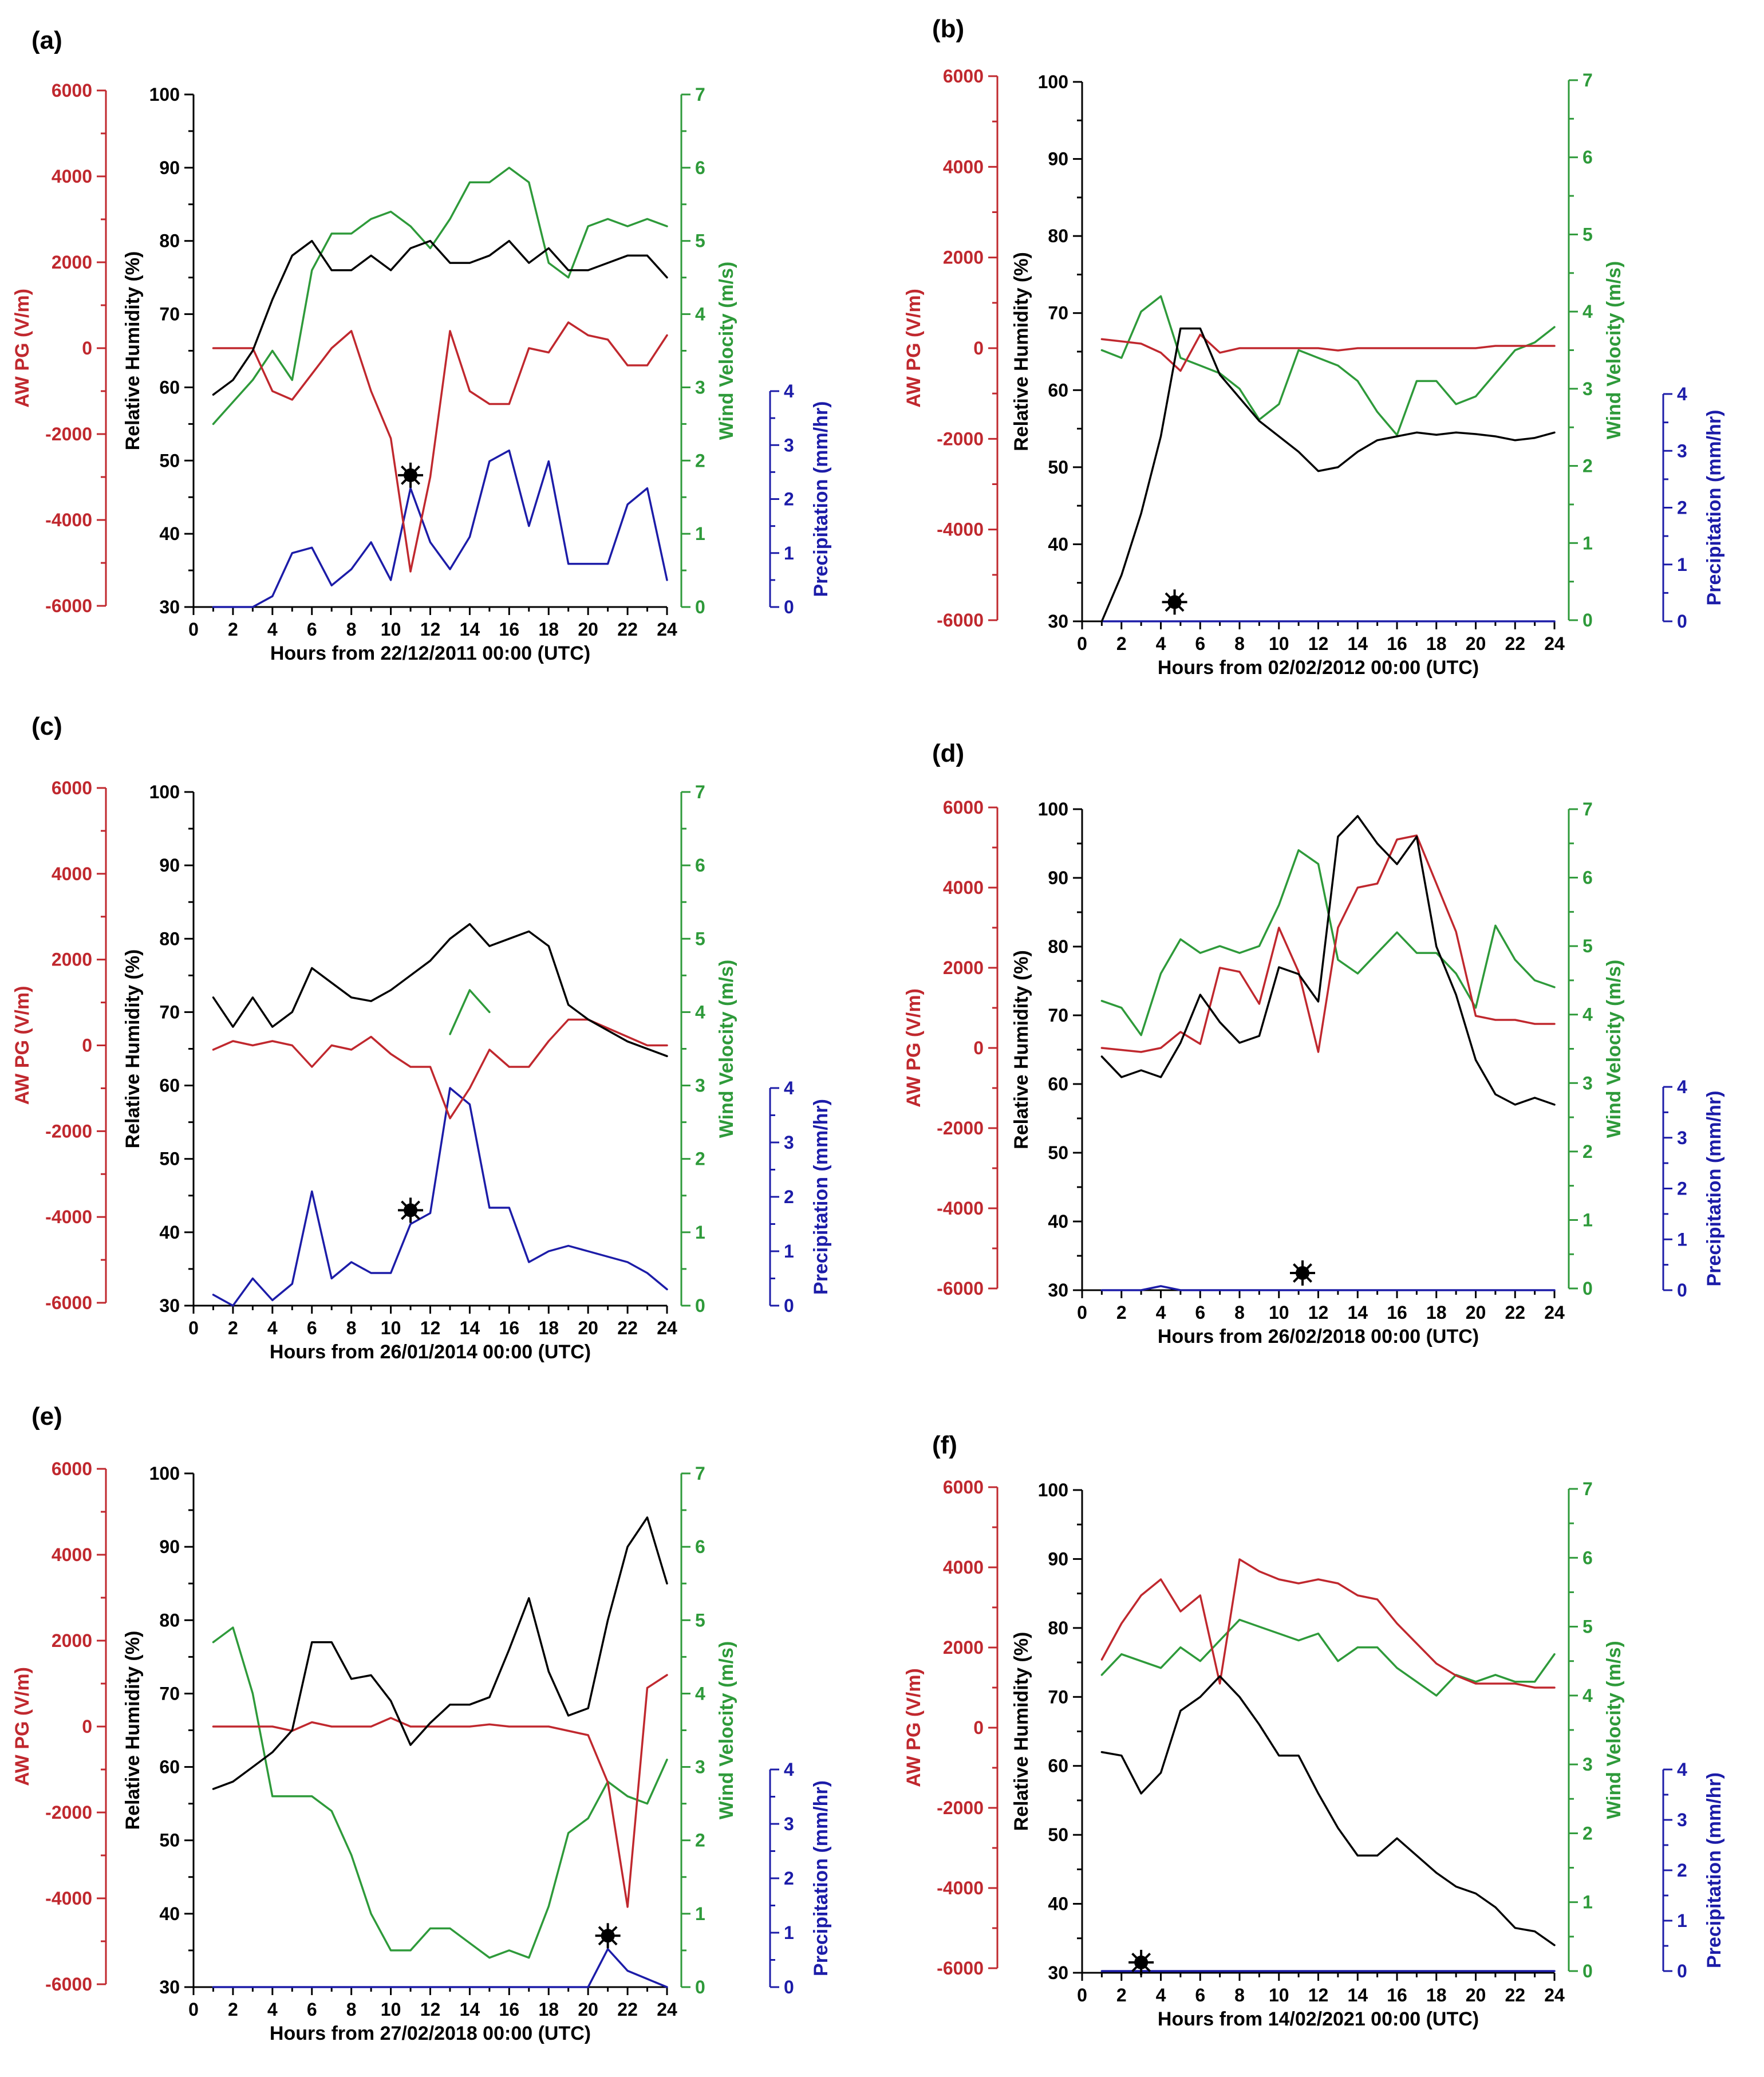  I want to click on pg-axis: -6000 -4000 -2000 0 2000 4000 6000, so click(968, 1728).